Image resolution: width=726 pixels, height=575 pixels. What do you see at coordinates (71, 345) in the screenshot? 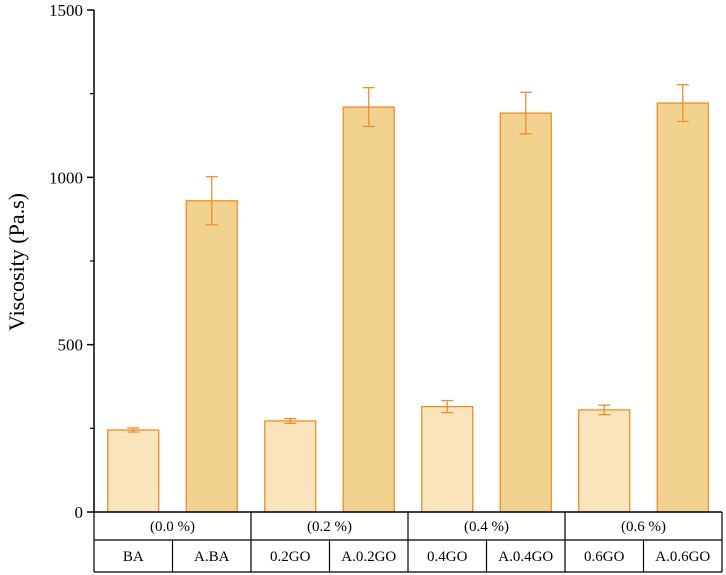
I see `y-tick-label: 500` at bounding box center [71, 345].